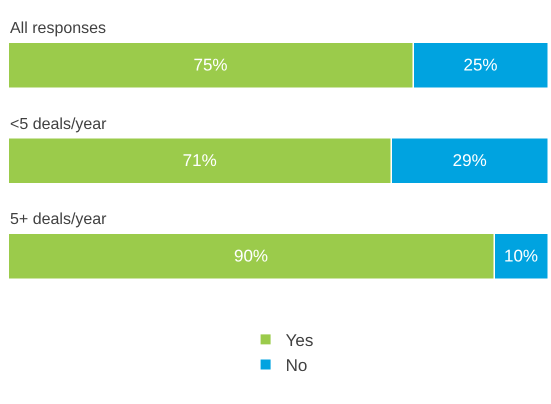 Image resolution: width=551 pixels, height=404 pixels. Describe the element at coordinates (59, 219) in the screenshot. I see `y-tick-label: 5+ deals/year` at that location.